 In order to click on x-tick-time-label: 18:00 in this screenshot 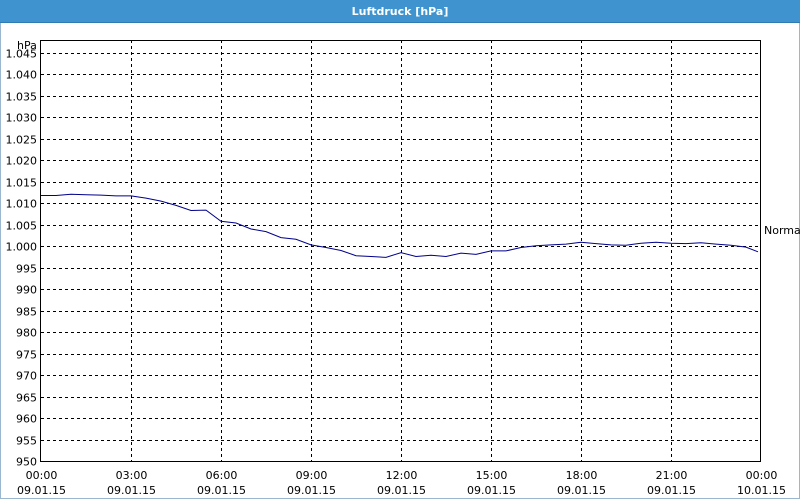, I will do `click(582, 475)`.